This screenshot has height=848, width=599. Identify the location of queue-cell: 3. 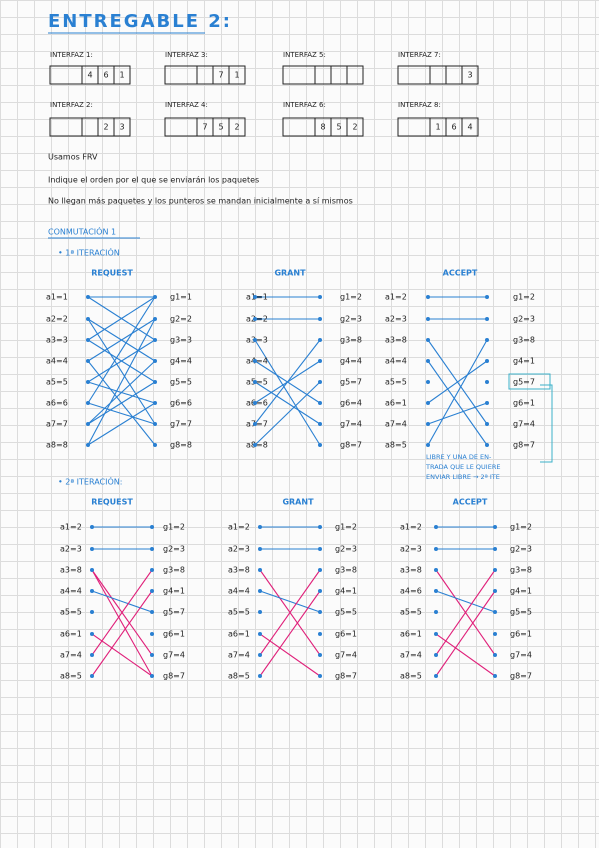
(121, 127).